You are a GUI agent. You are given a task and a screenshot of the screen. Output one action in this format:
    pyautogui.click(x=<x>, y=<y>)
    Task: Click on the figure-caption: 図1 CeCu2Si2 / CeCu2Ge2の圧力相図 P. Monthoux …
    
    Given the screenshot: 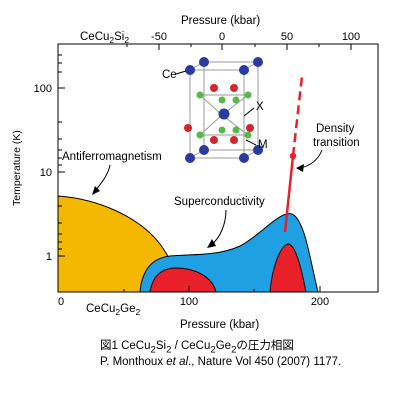 What is the action you would take?
    pyautogui.click(x=250, y=354)
    